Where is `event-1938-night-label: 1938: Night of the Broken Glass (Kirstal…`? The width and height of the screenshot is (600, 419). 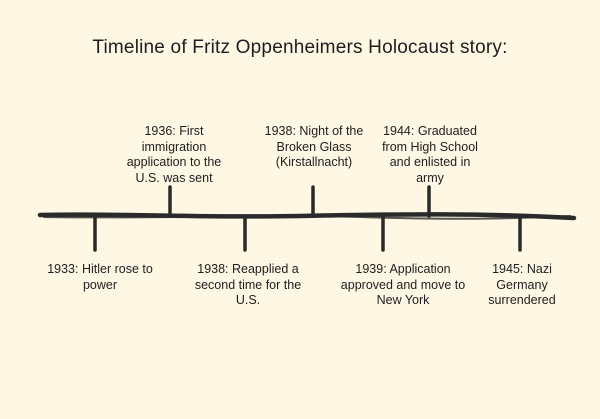 event-1938-night-label: 1938: Night of the Broken Glass (Kirstal… is located at coordinates (314, 146).